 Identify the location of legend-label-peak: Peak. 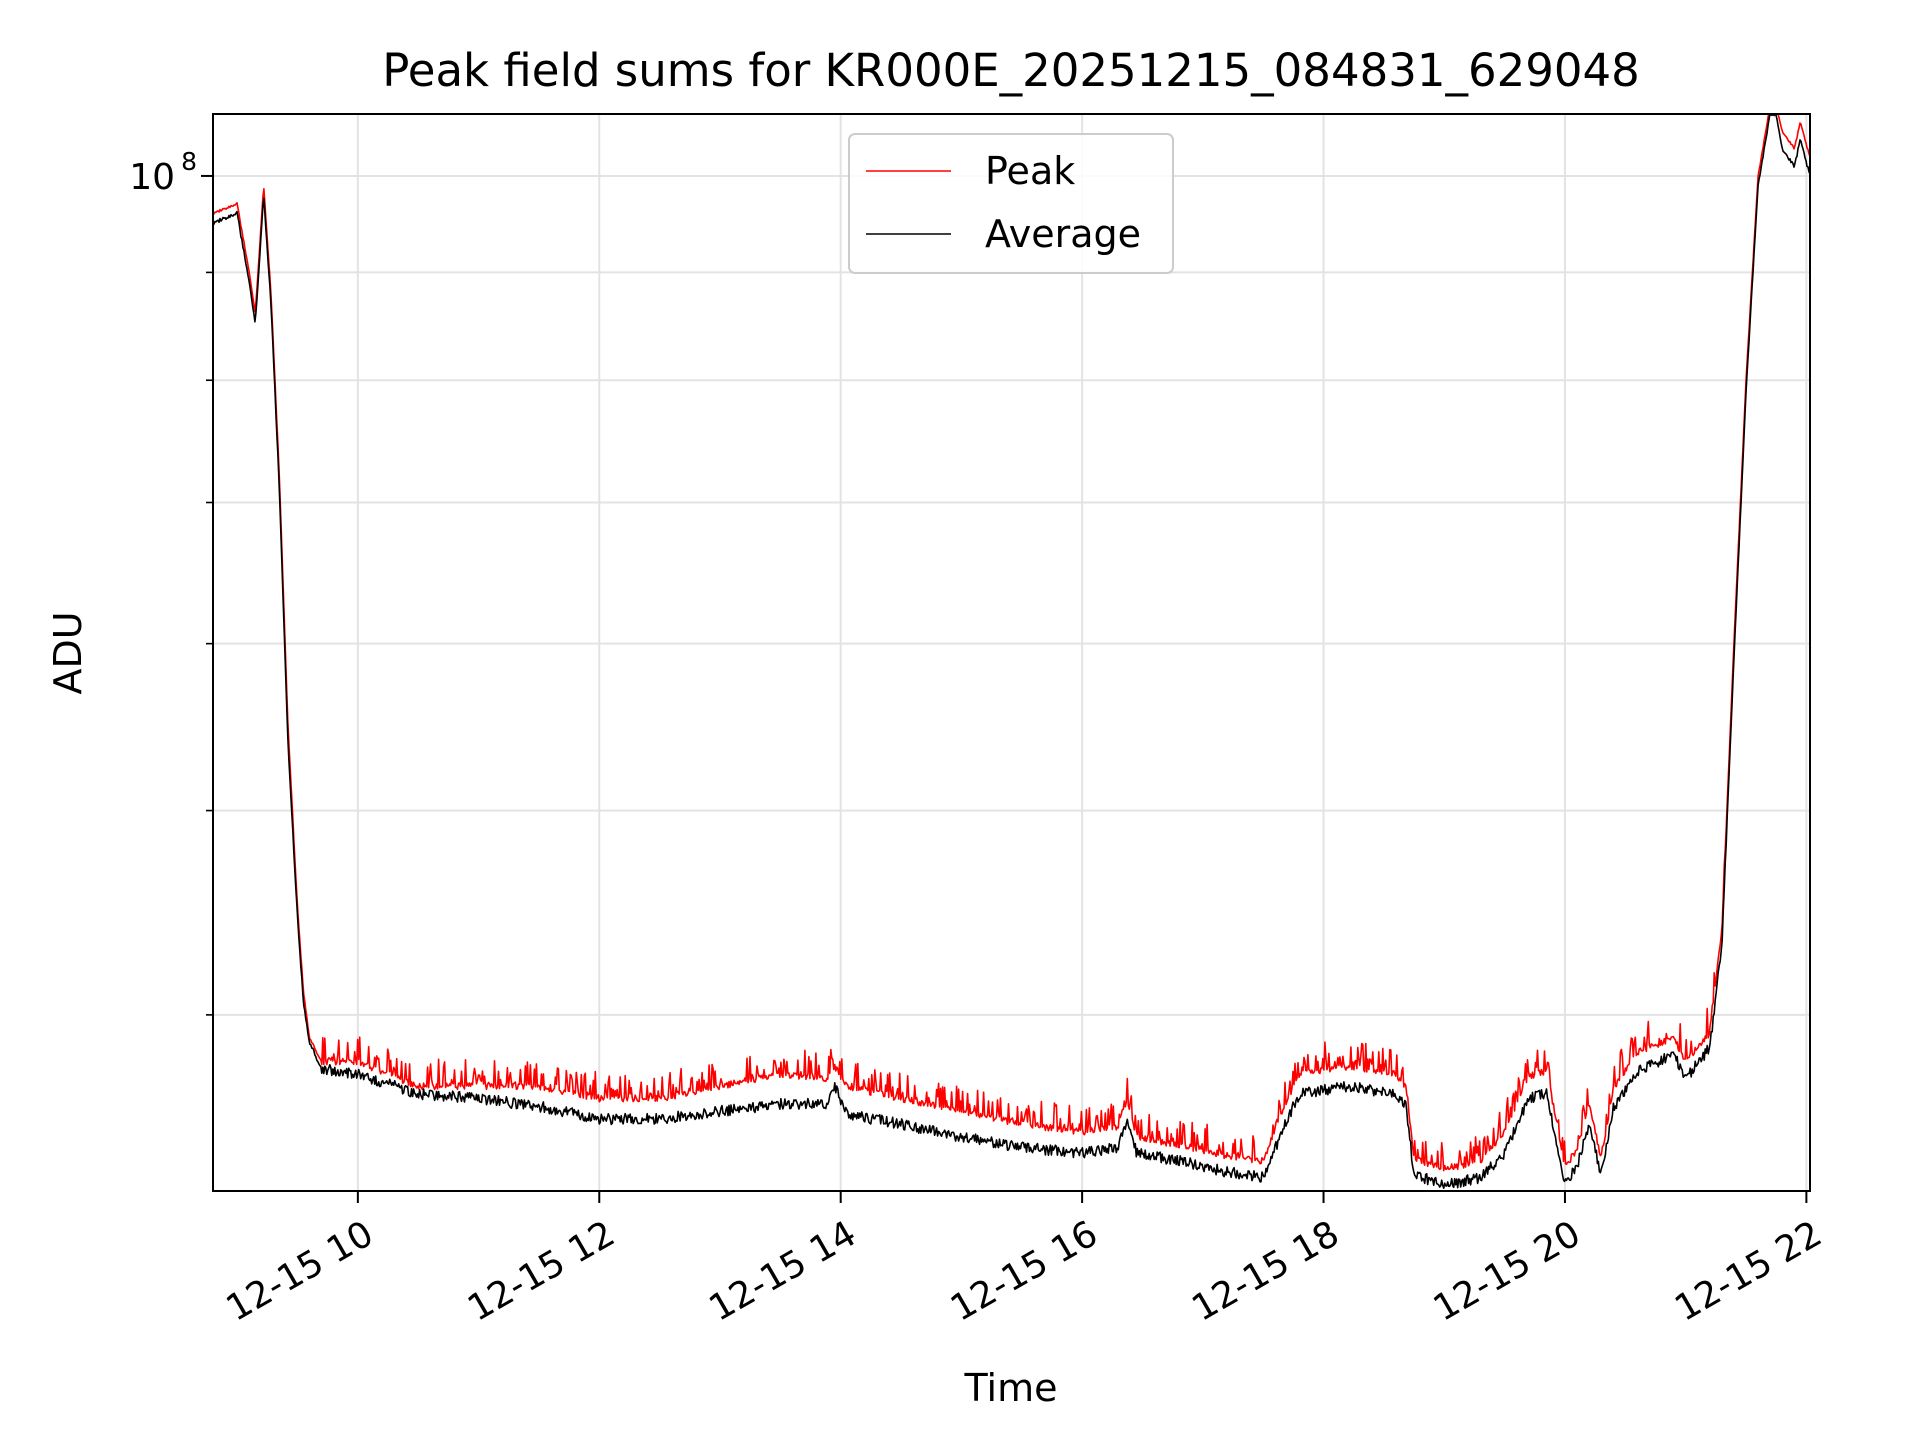
(1030, 171).